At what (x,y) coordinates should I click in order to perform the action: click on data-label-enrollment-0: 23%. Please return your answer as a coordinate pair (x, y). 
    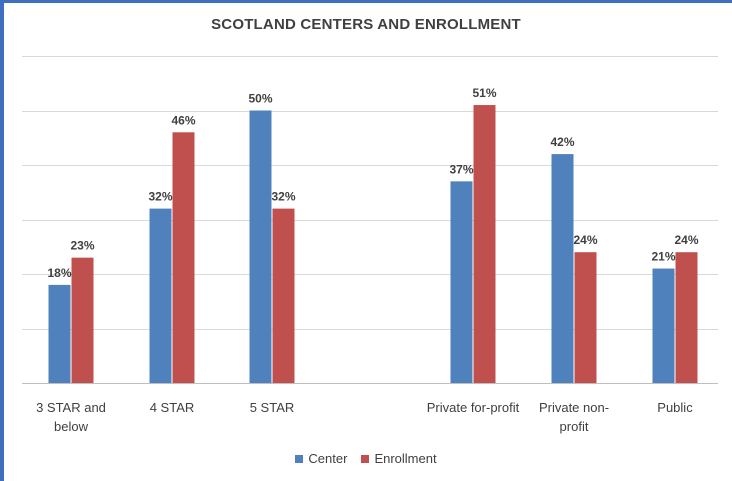
    Looking at the image, I should click on (82, 246).